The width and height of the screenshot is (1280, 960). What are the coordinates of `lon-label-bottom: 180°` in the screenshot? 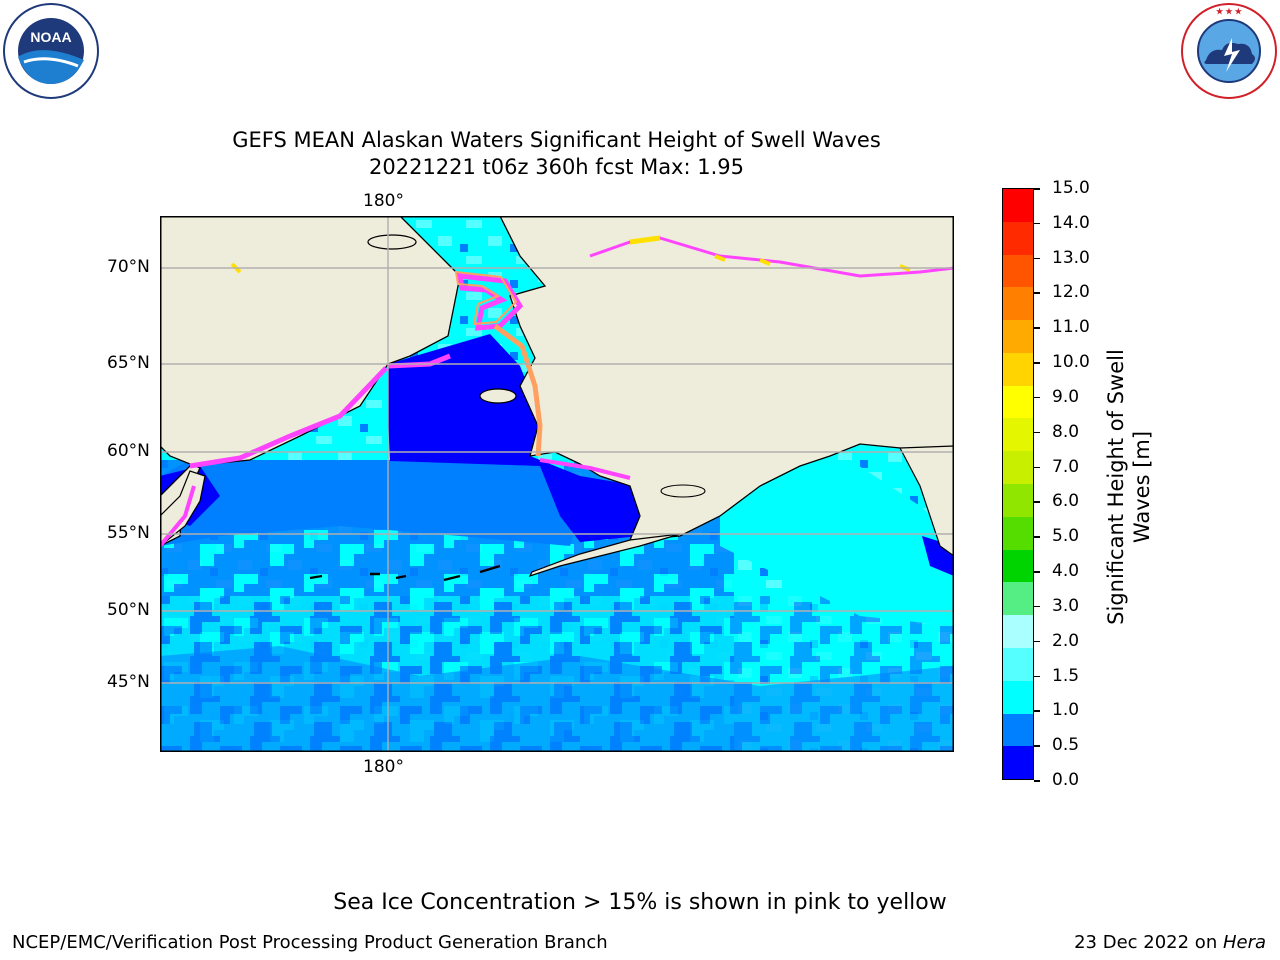 It's located at (383, 767).